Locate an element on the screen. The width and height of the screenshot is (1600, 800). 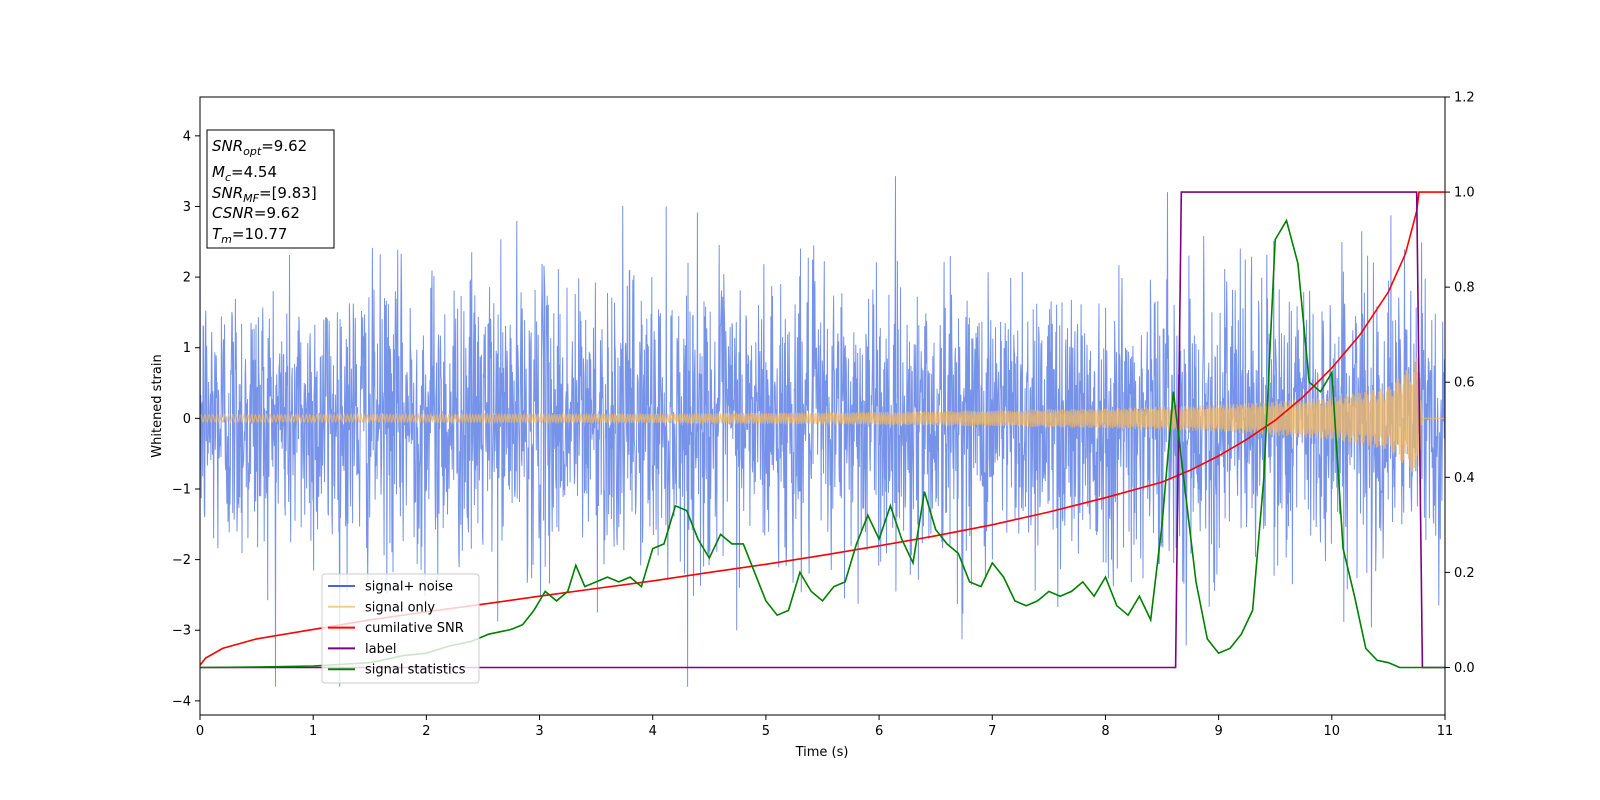
legend-entry: signal only is located at coordinates (400, 607).